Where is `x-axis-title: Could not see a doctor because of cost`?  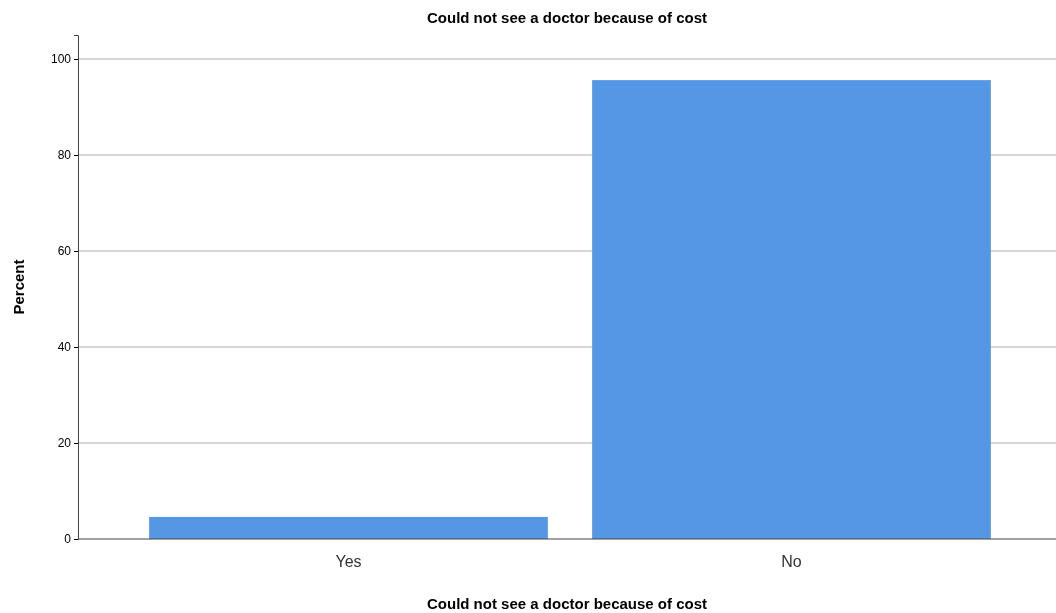
x-axis-title: Could not see a doctor because of cost is located at coordinates (567, 603).